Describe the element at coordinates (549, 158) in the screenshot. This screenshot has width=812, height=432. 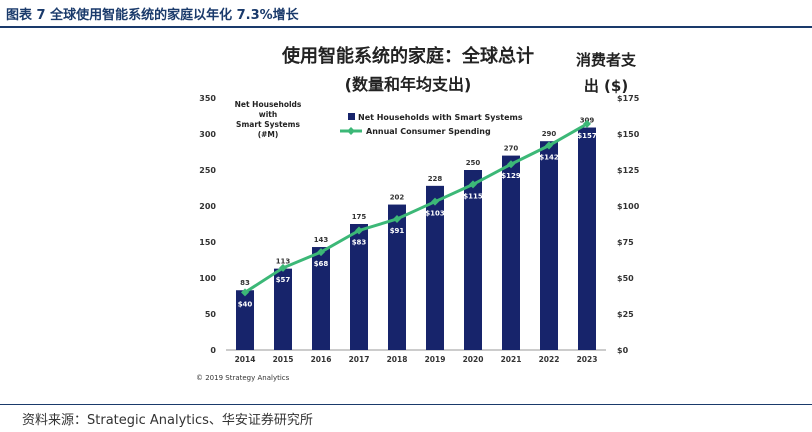
I see `line-value-label: $142` at that location.